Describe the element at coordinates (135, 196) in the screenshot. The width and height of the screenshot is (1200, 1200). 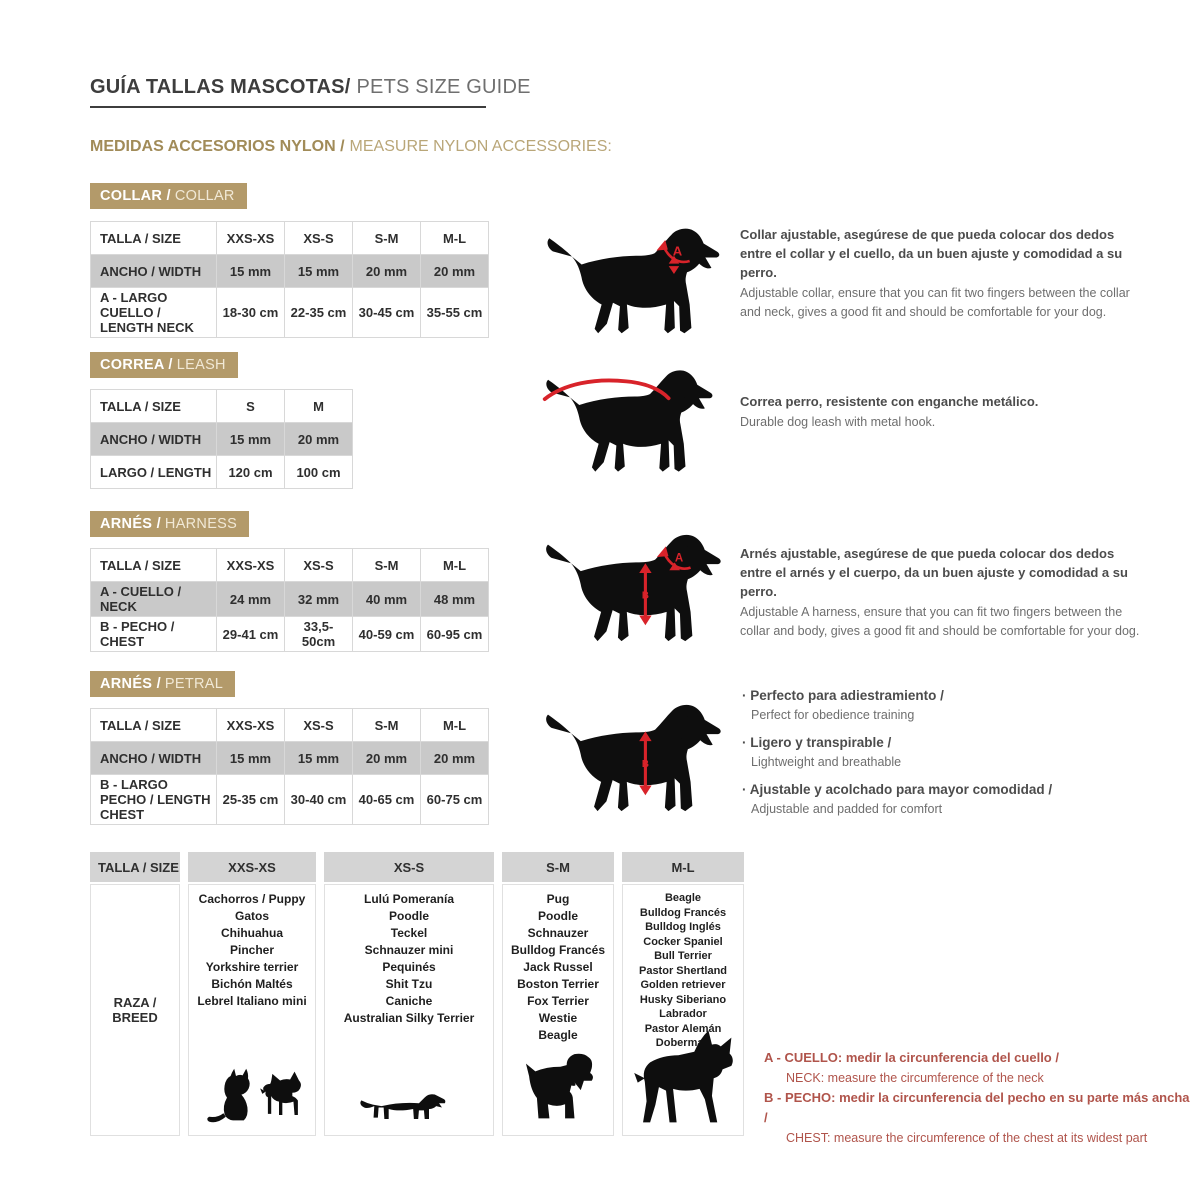
I see `badge-text-es: COLLAR /` at that location.